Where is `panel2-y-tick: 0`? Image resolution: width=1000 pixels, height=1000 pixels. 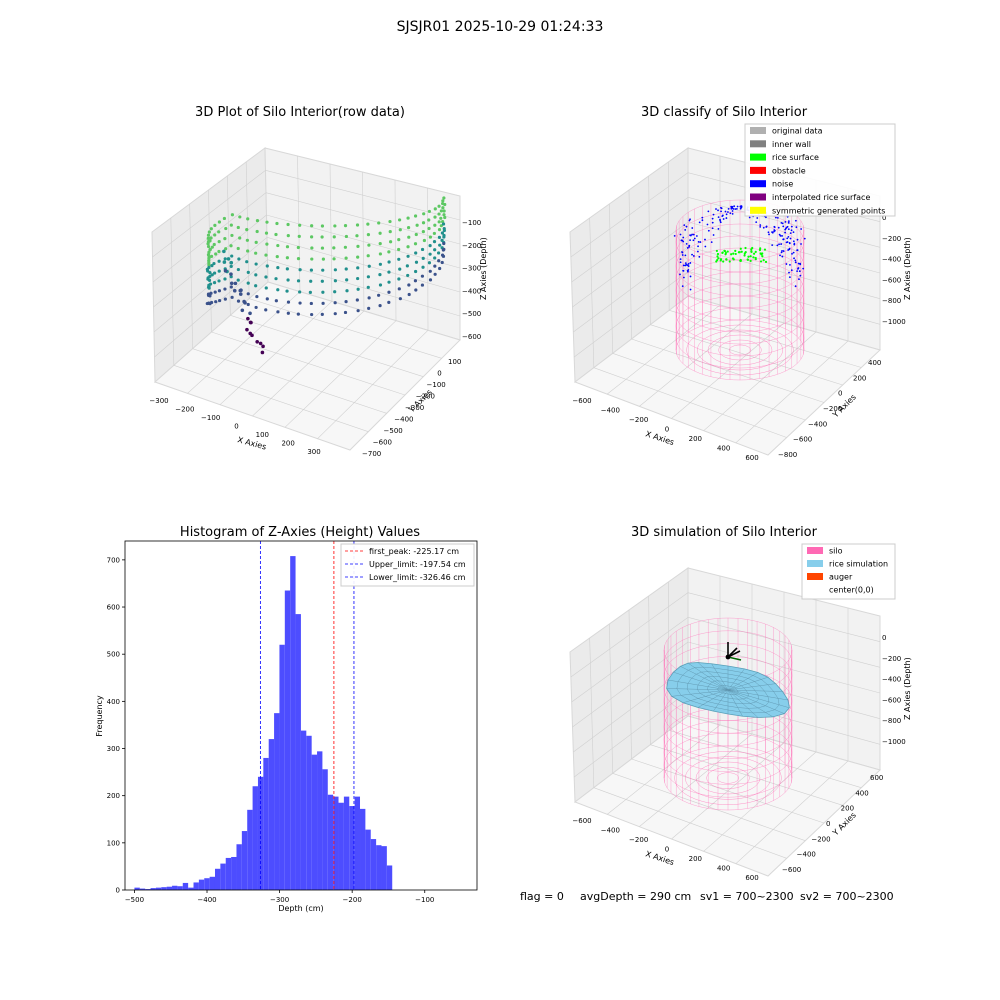 panel2-y-tick: 0 is located at coordinates (840, 394).